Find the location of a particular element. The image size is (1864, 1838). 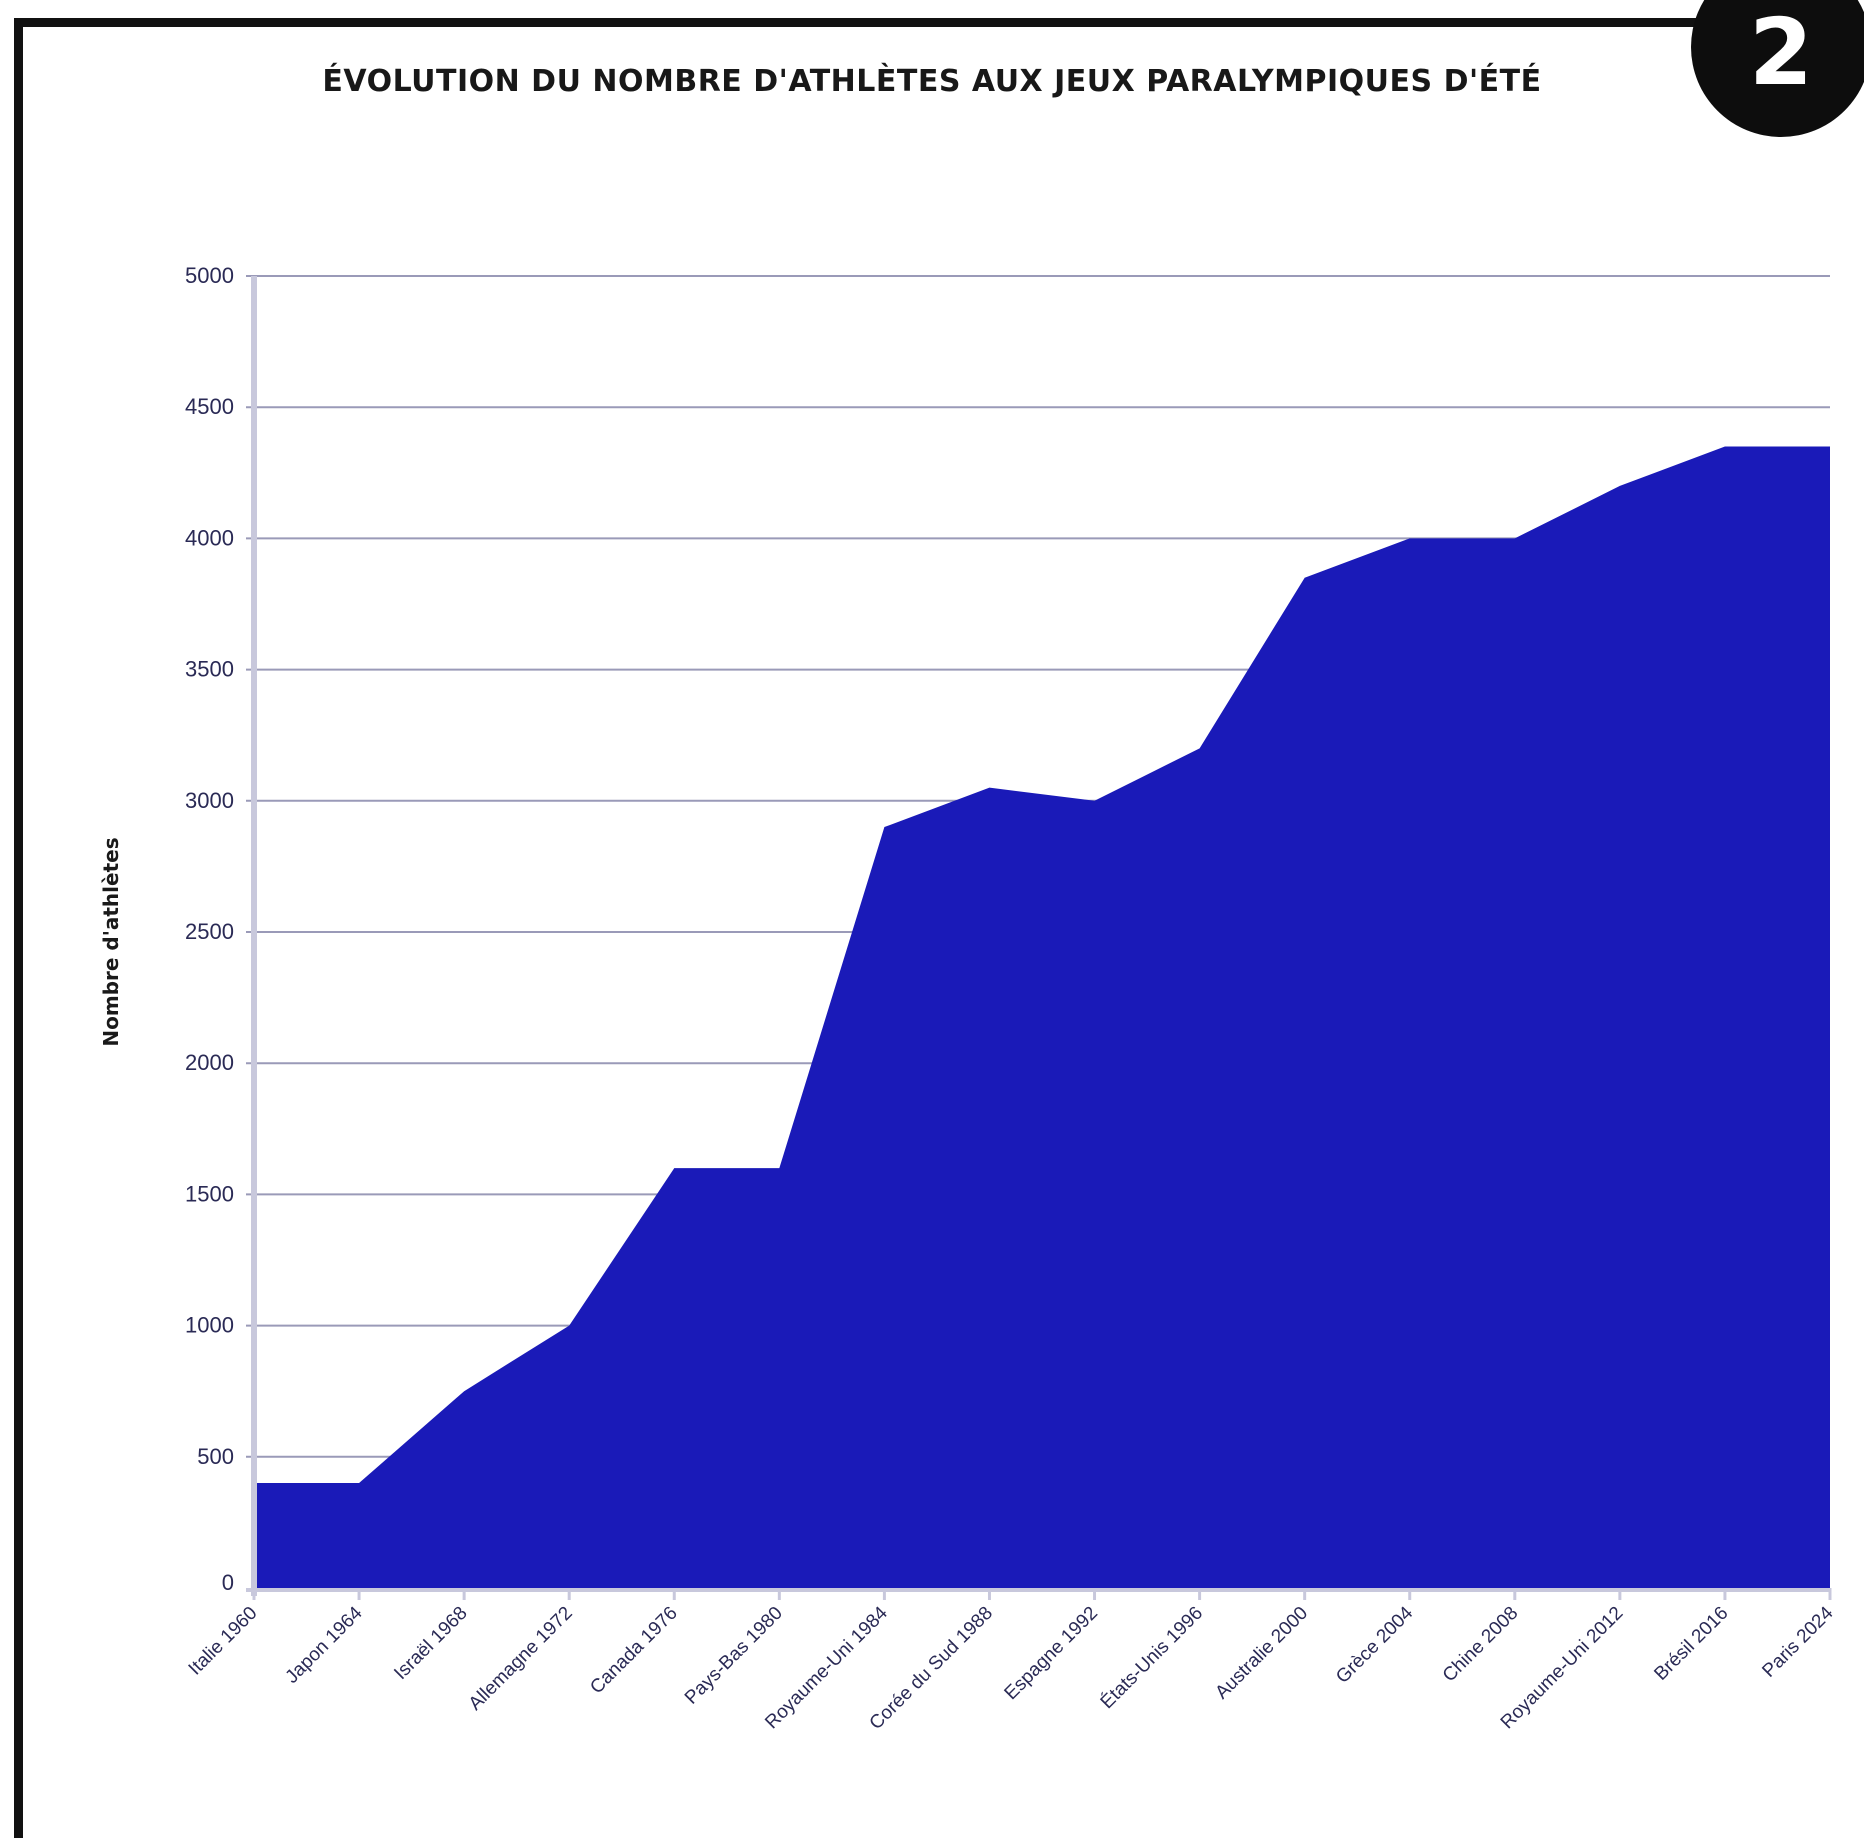

y-tick-labels: 0 500 1000 1500 2000 2500 3000 3500 4000 4500 5000 is located at coordinates (209, 929).